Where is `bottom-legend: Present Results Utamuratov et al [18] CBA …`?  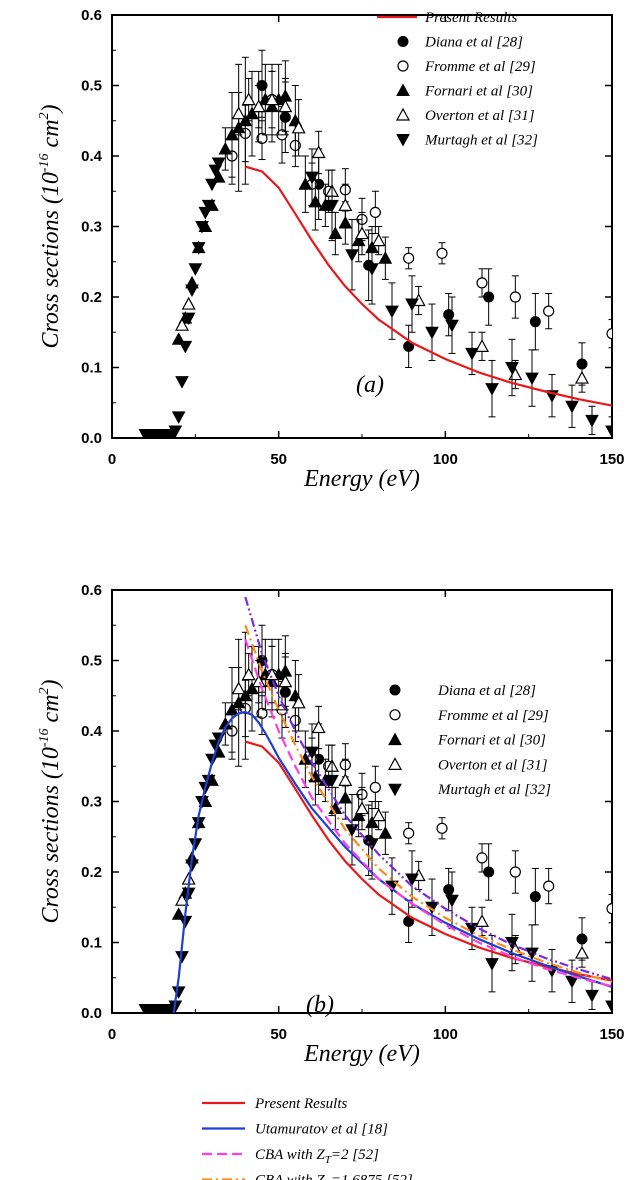
bottom-legend: Present Results Utamuratov et al [18] CBA … is located at coordinates (307, 1138).